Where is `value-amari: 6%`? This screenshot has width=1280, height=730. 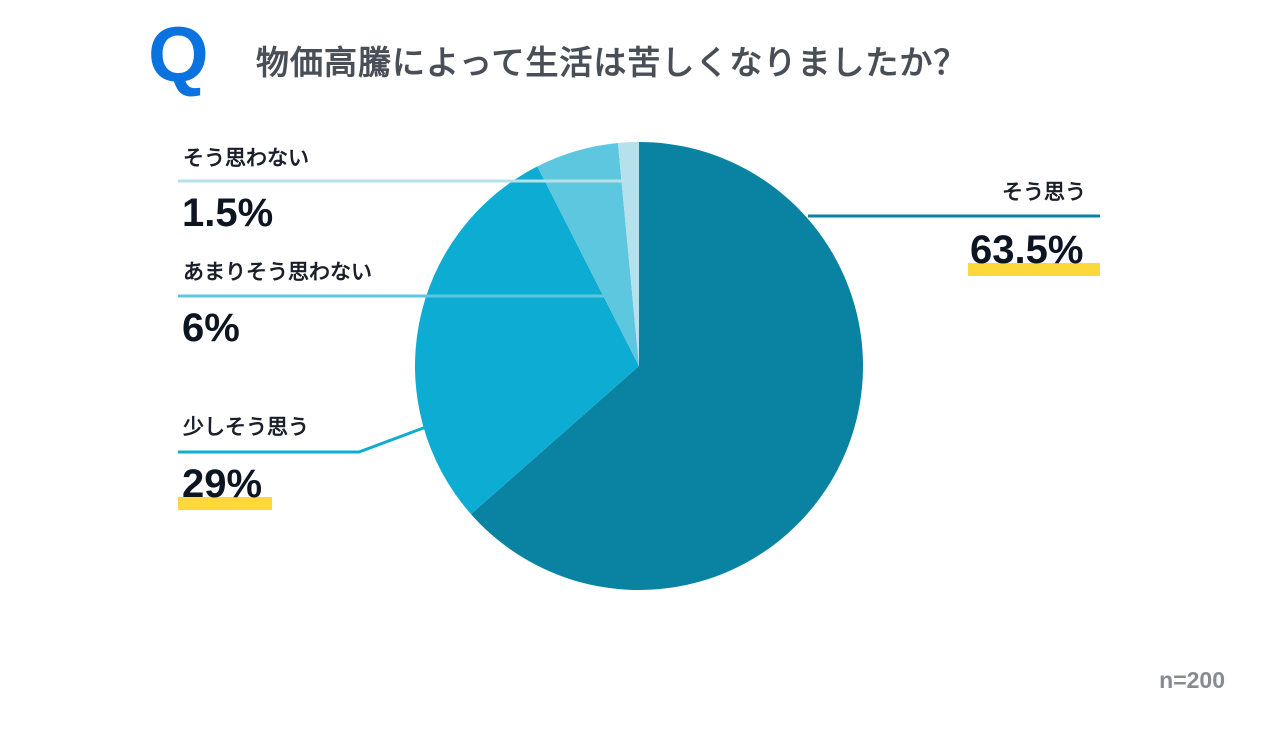 value-amari: 6% is located at coordinates (211, 328).